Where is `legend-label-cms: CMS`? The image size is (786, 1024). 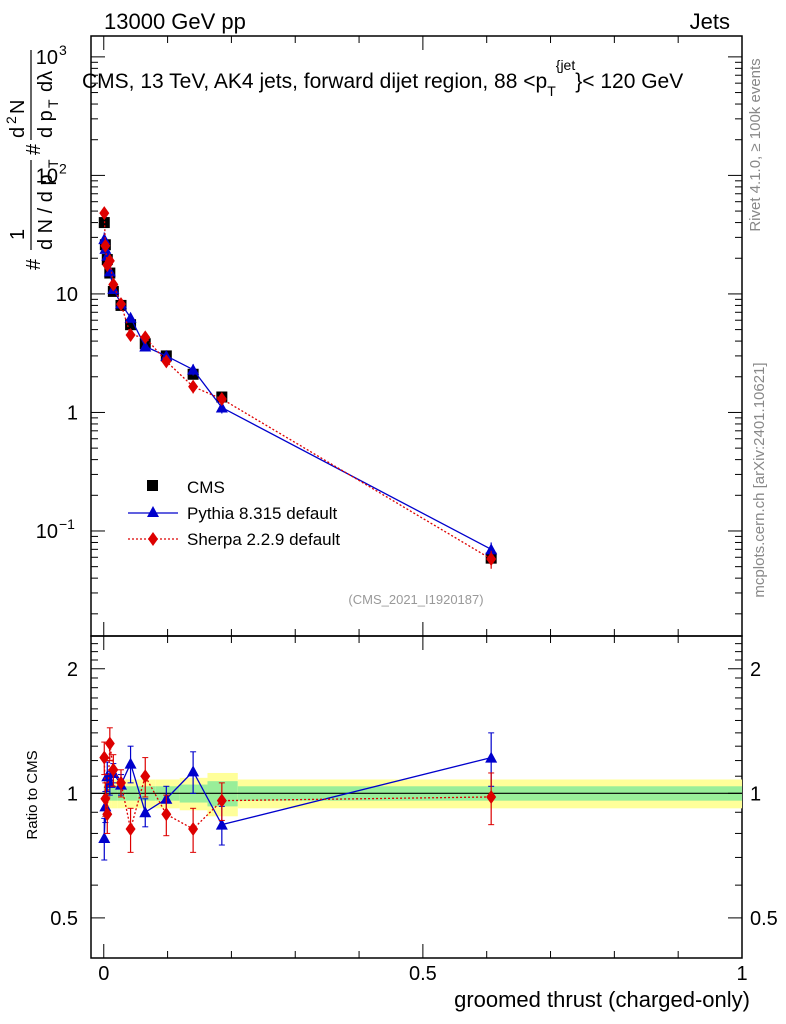
legend-label-cms: CMS is located at coordinates (206, 487).